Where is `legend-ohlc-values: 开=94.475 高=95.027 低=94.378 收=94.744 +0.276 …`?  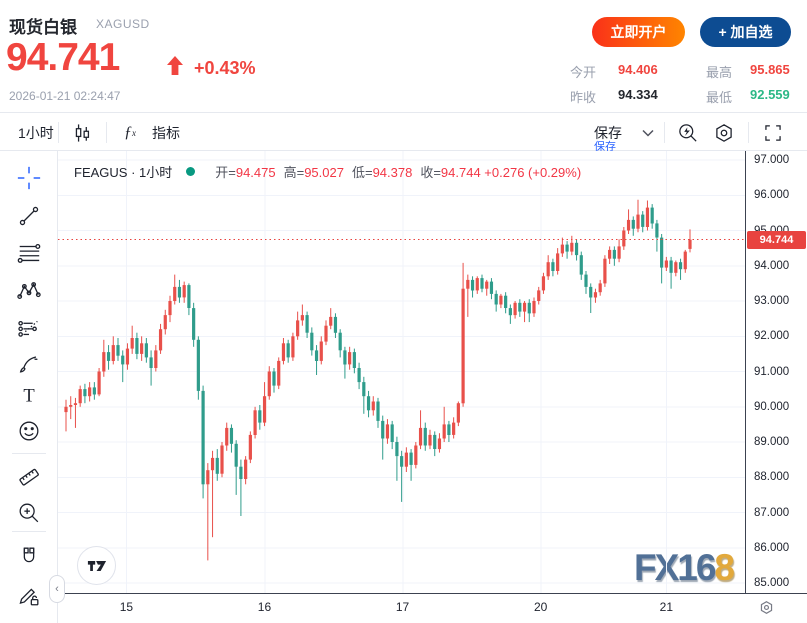
legend-ohlc-values: 开=94.475 高=95.027 低=94.378 收=94.744 +0.276 … is located at coordinates (394, 171).